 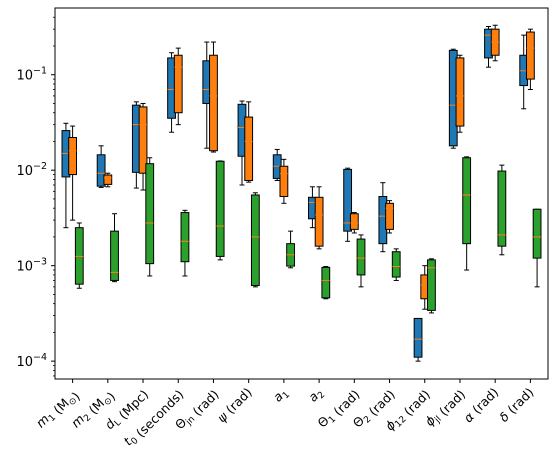 What do you see at coordinates (281, 396) in the screenshot?
I see `x-tick-label: a1` at bounding box center [281, 396].